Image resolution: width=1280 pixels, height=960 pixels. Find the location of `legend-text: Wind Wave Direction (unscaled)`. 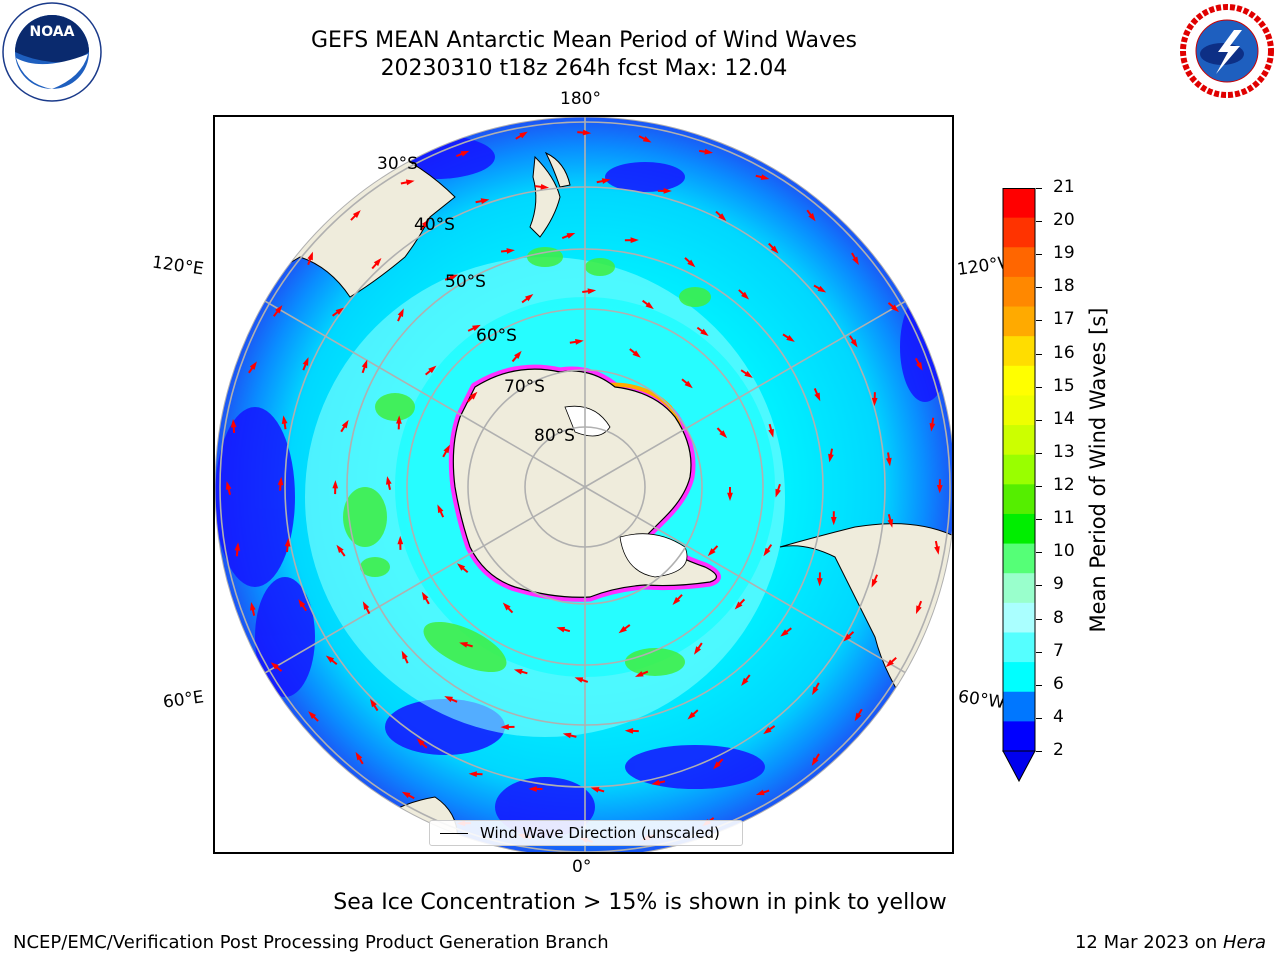

legend-text: Wind Wave Direction (unscaled) is located at coordinates (600, 833).